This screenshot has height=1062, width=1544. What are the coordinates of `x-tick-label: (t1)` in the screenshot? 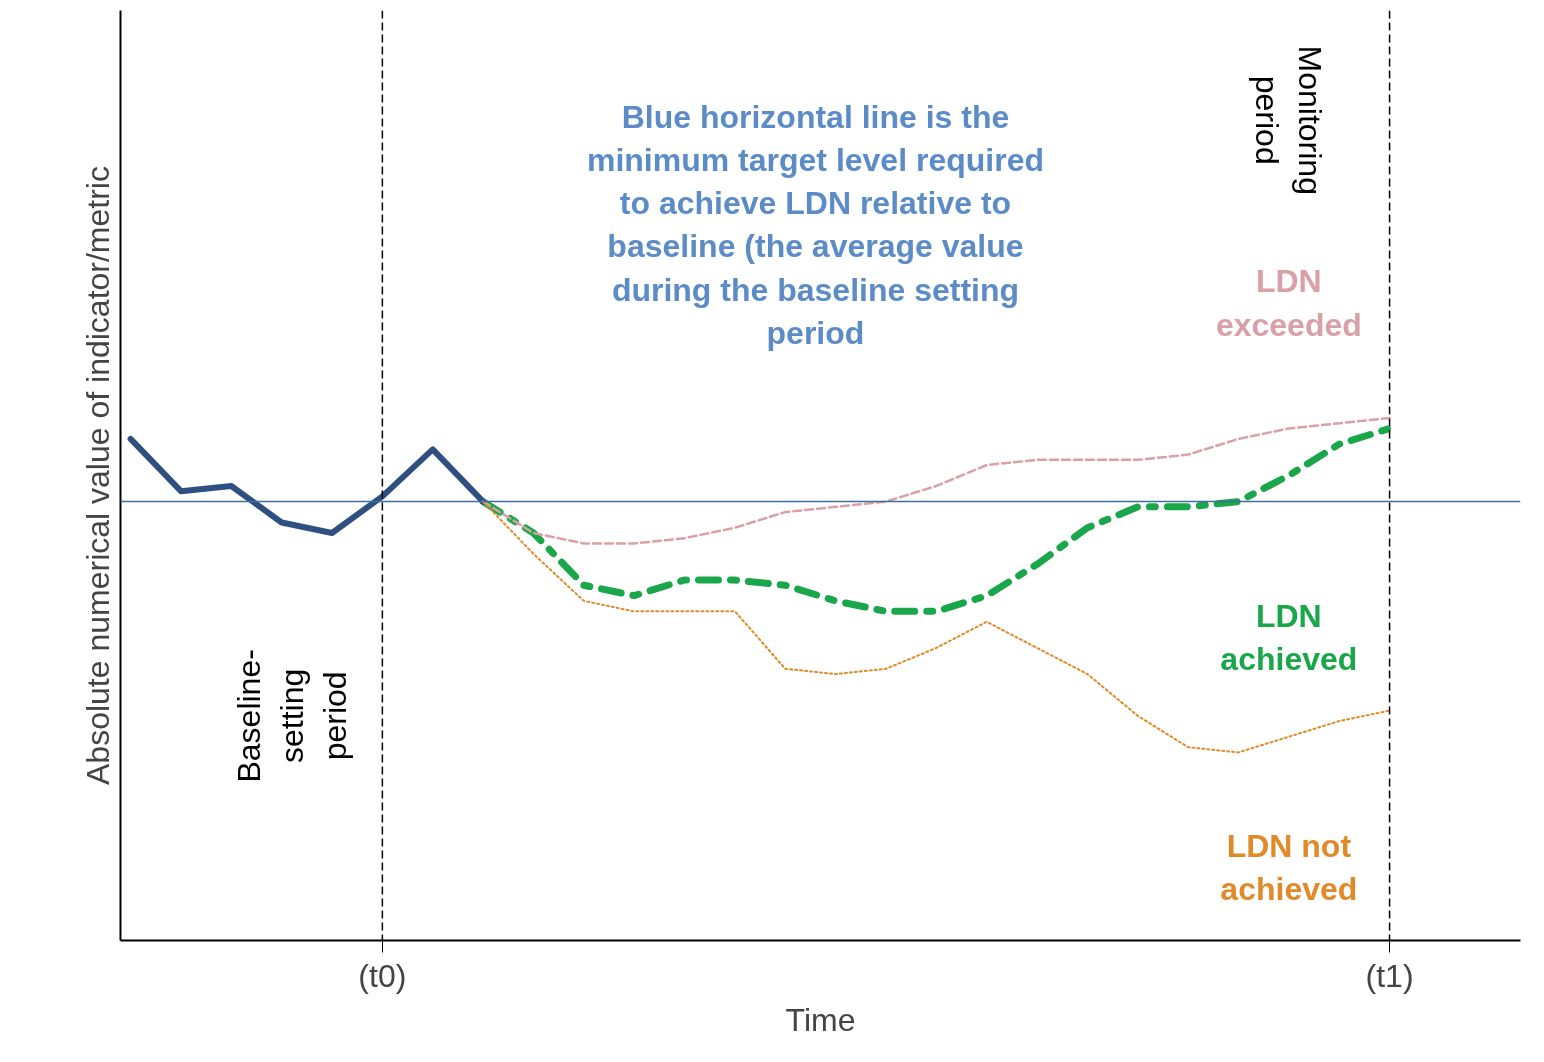 It's located at (1389, 975).